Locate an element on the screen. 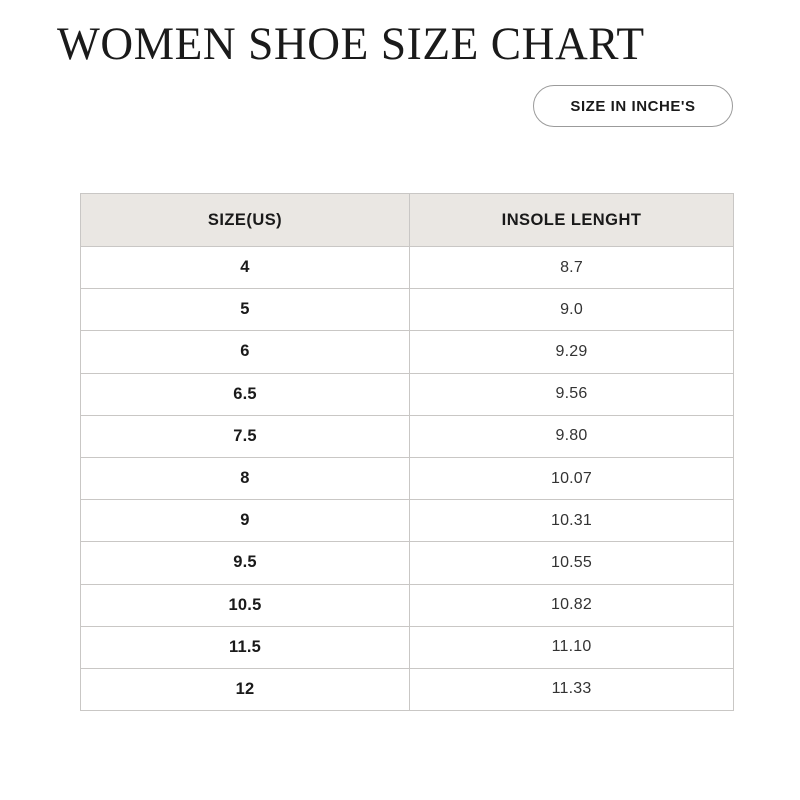  cell-size: 6.5 is located at coordinates (245, 394).